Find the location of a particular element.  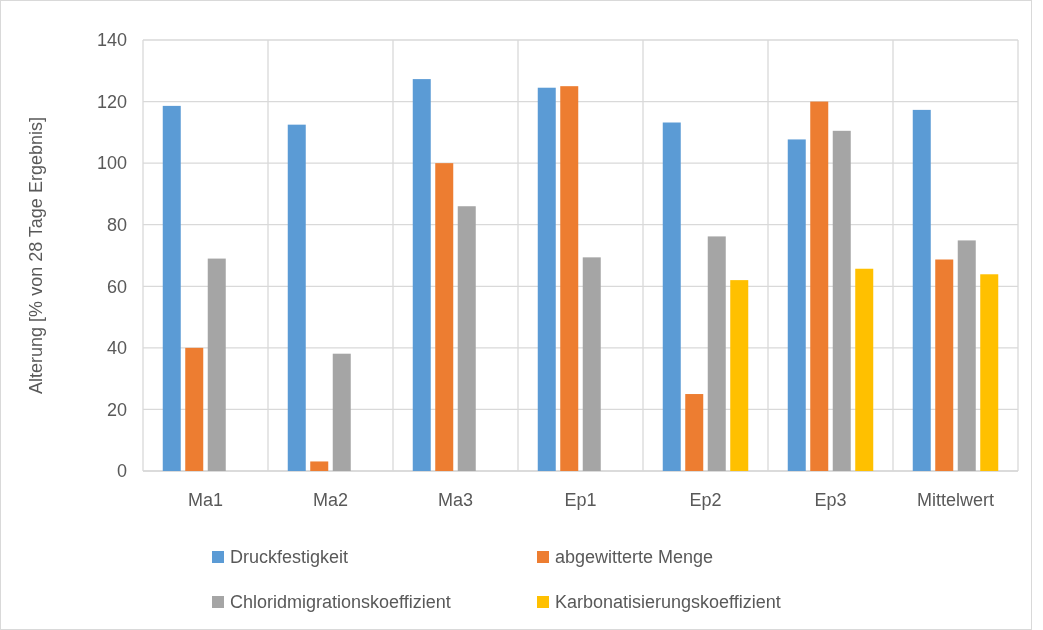

y-tick-label: 0 is located at coordinates (121, 471).